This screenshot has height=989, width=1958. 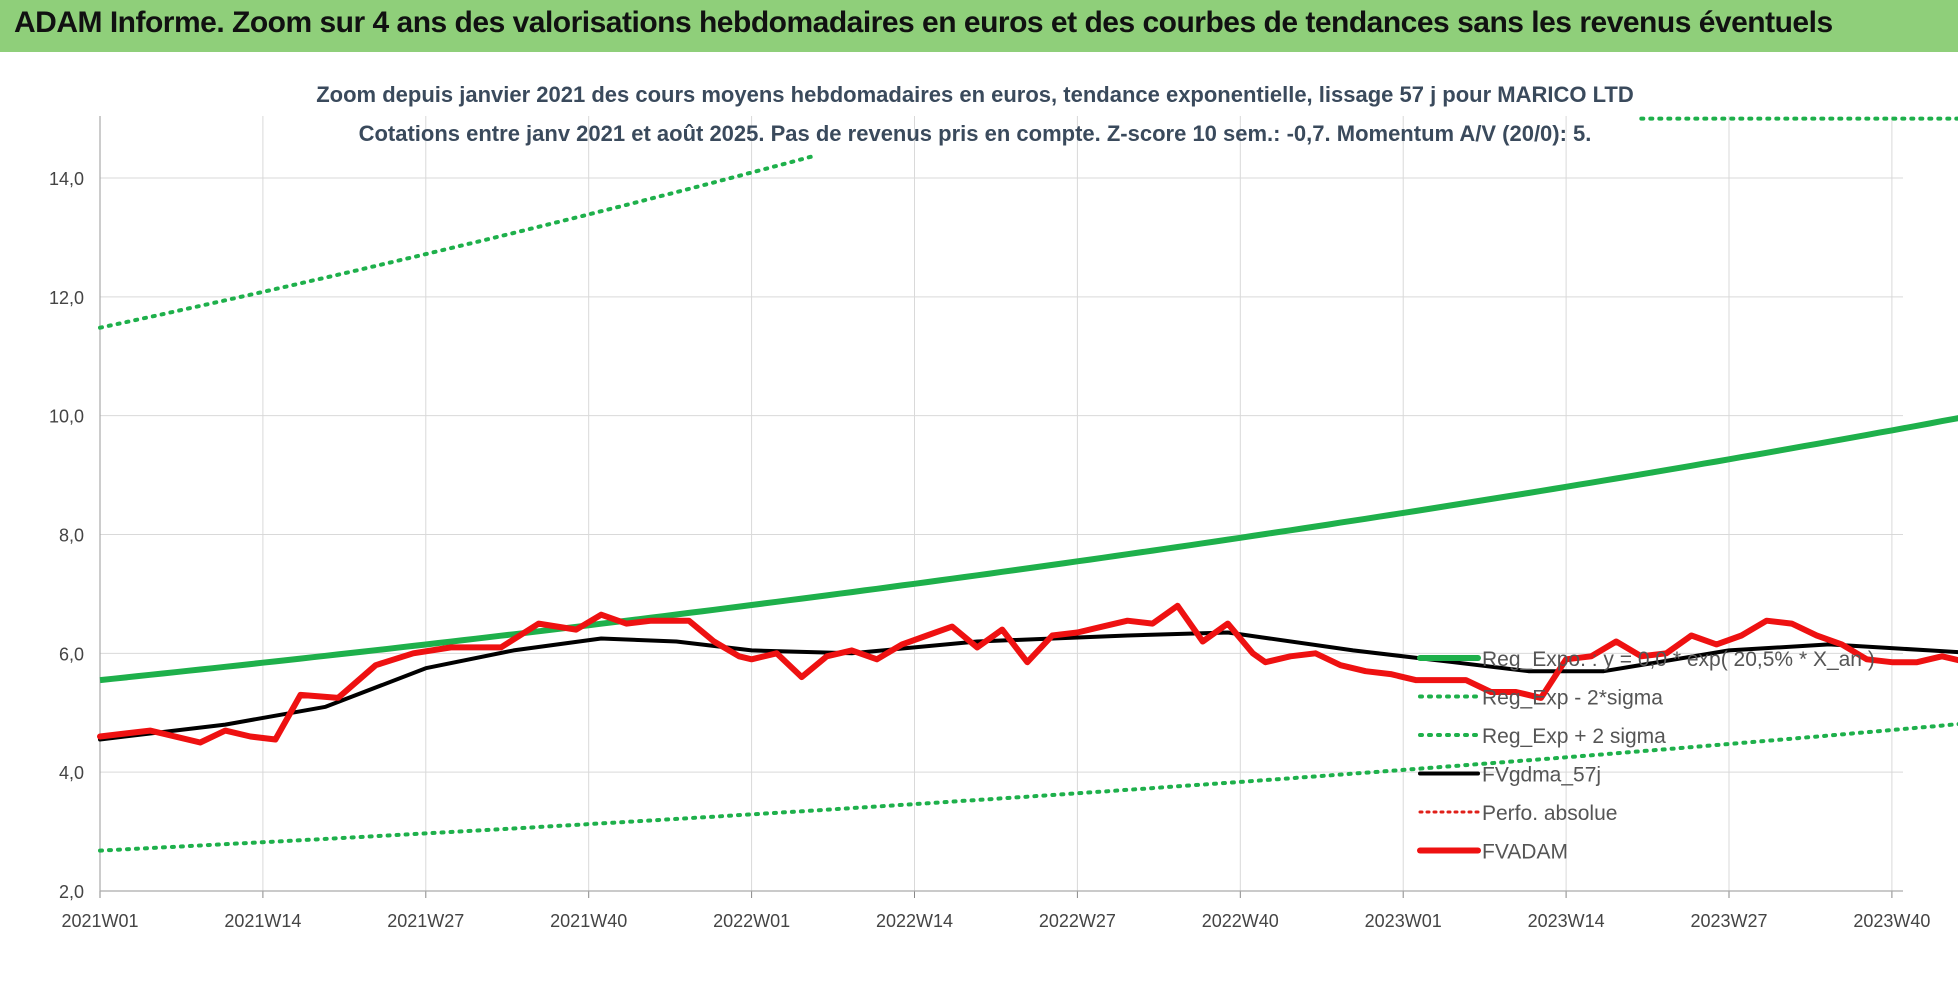 I want to click on y-tick-label: 6,0, so click(x=71, y=654).